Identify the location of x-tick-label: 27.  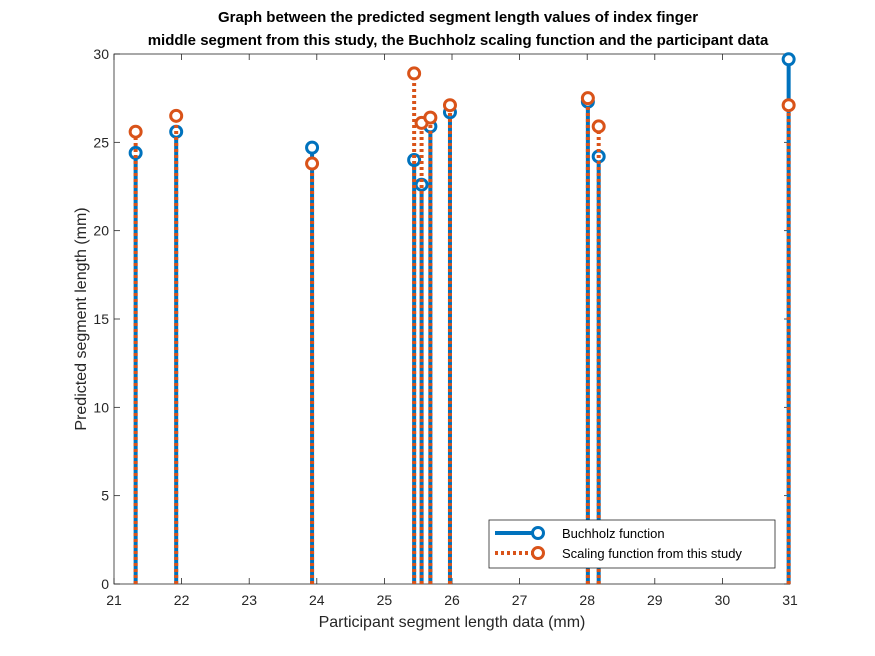
(520, 600).